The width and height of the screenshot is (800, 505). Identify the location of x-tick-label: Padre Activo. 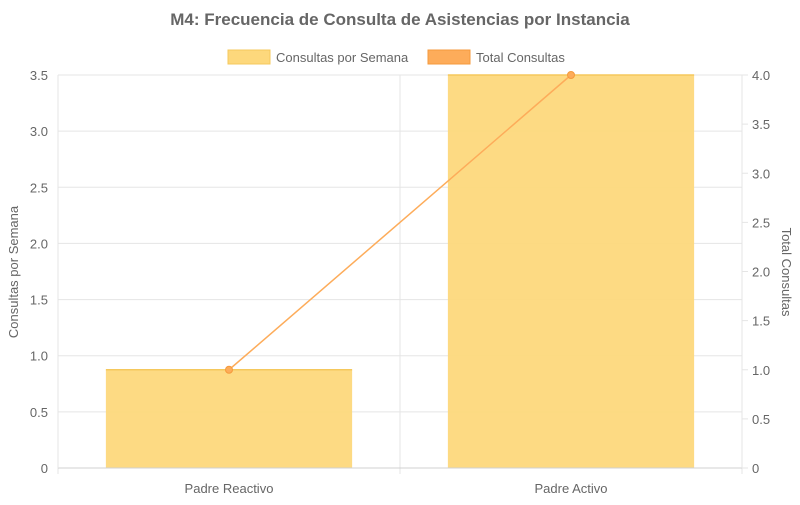
(571, 488).